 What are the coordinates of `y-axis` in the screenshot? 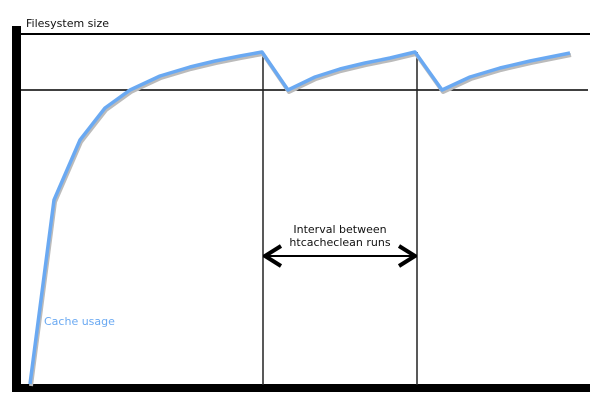 It's located at (16, 208).